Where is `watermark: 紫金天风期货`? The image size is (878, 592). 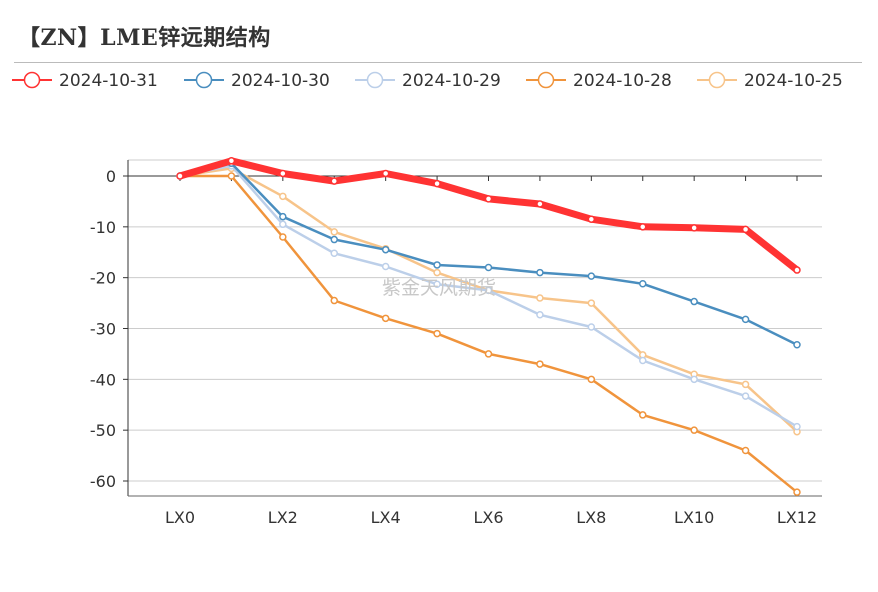 watermark: 紫金天风期货 is located at coordinates (439, 288).